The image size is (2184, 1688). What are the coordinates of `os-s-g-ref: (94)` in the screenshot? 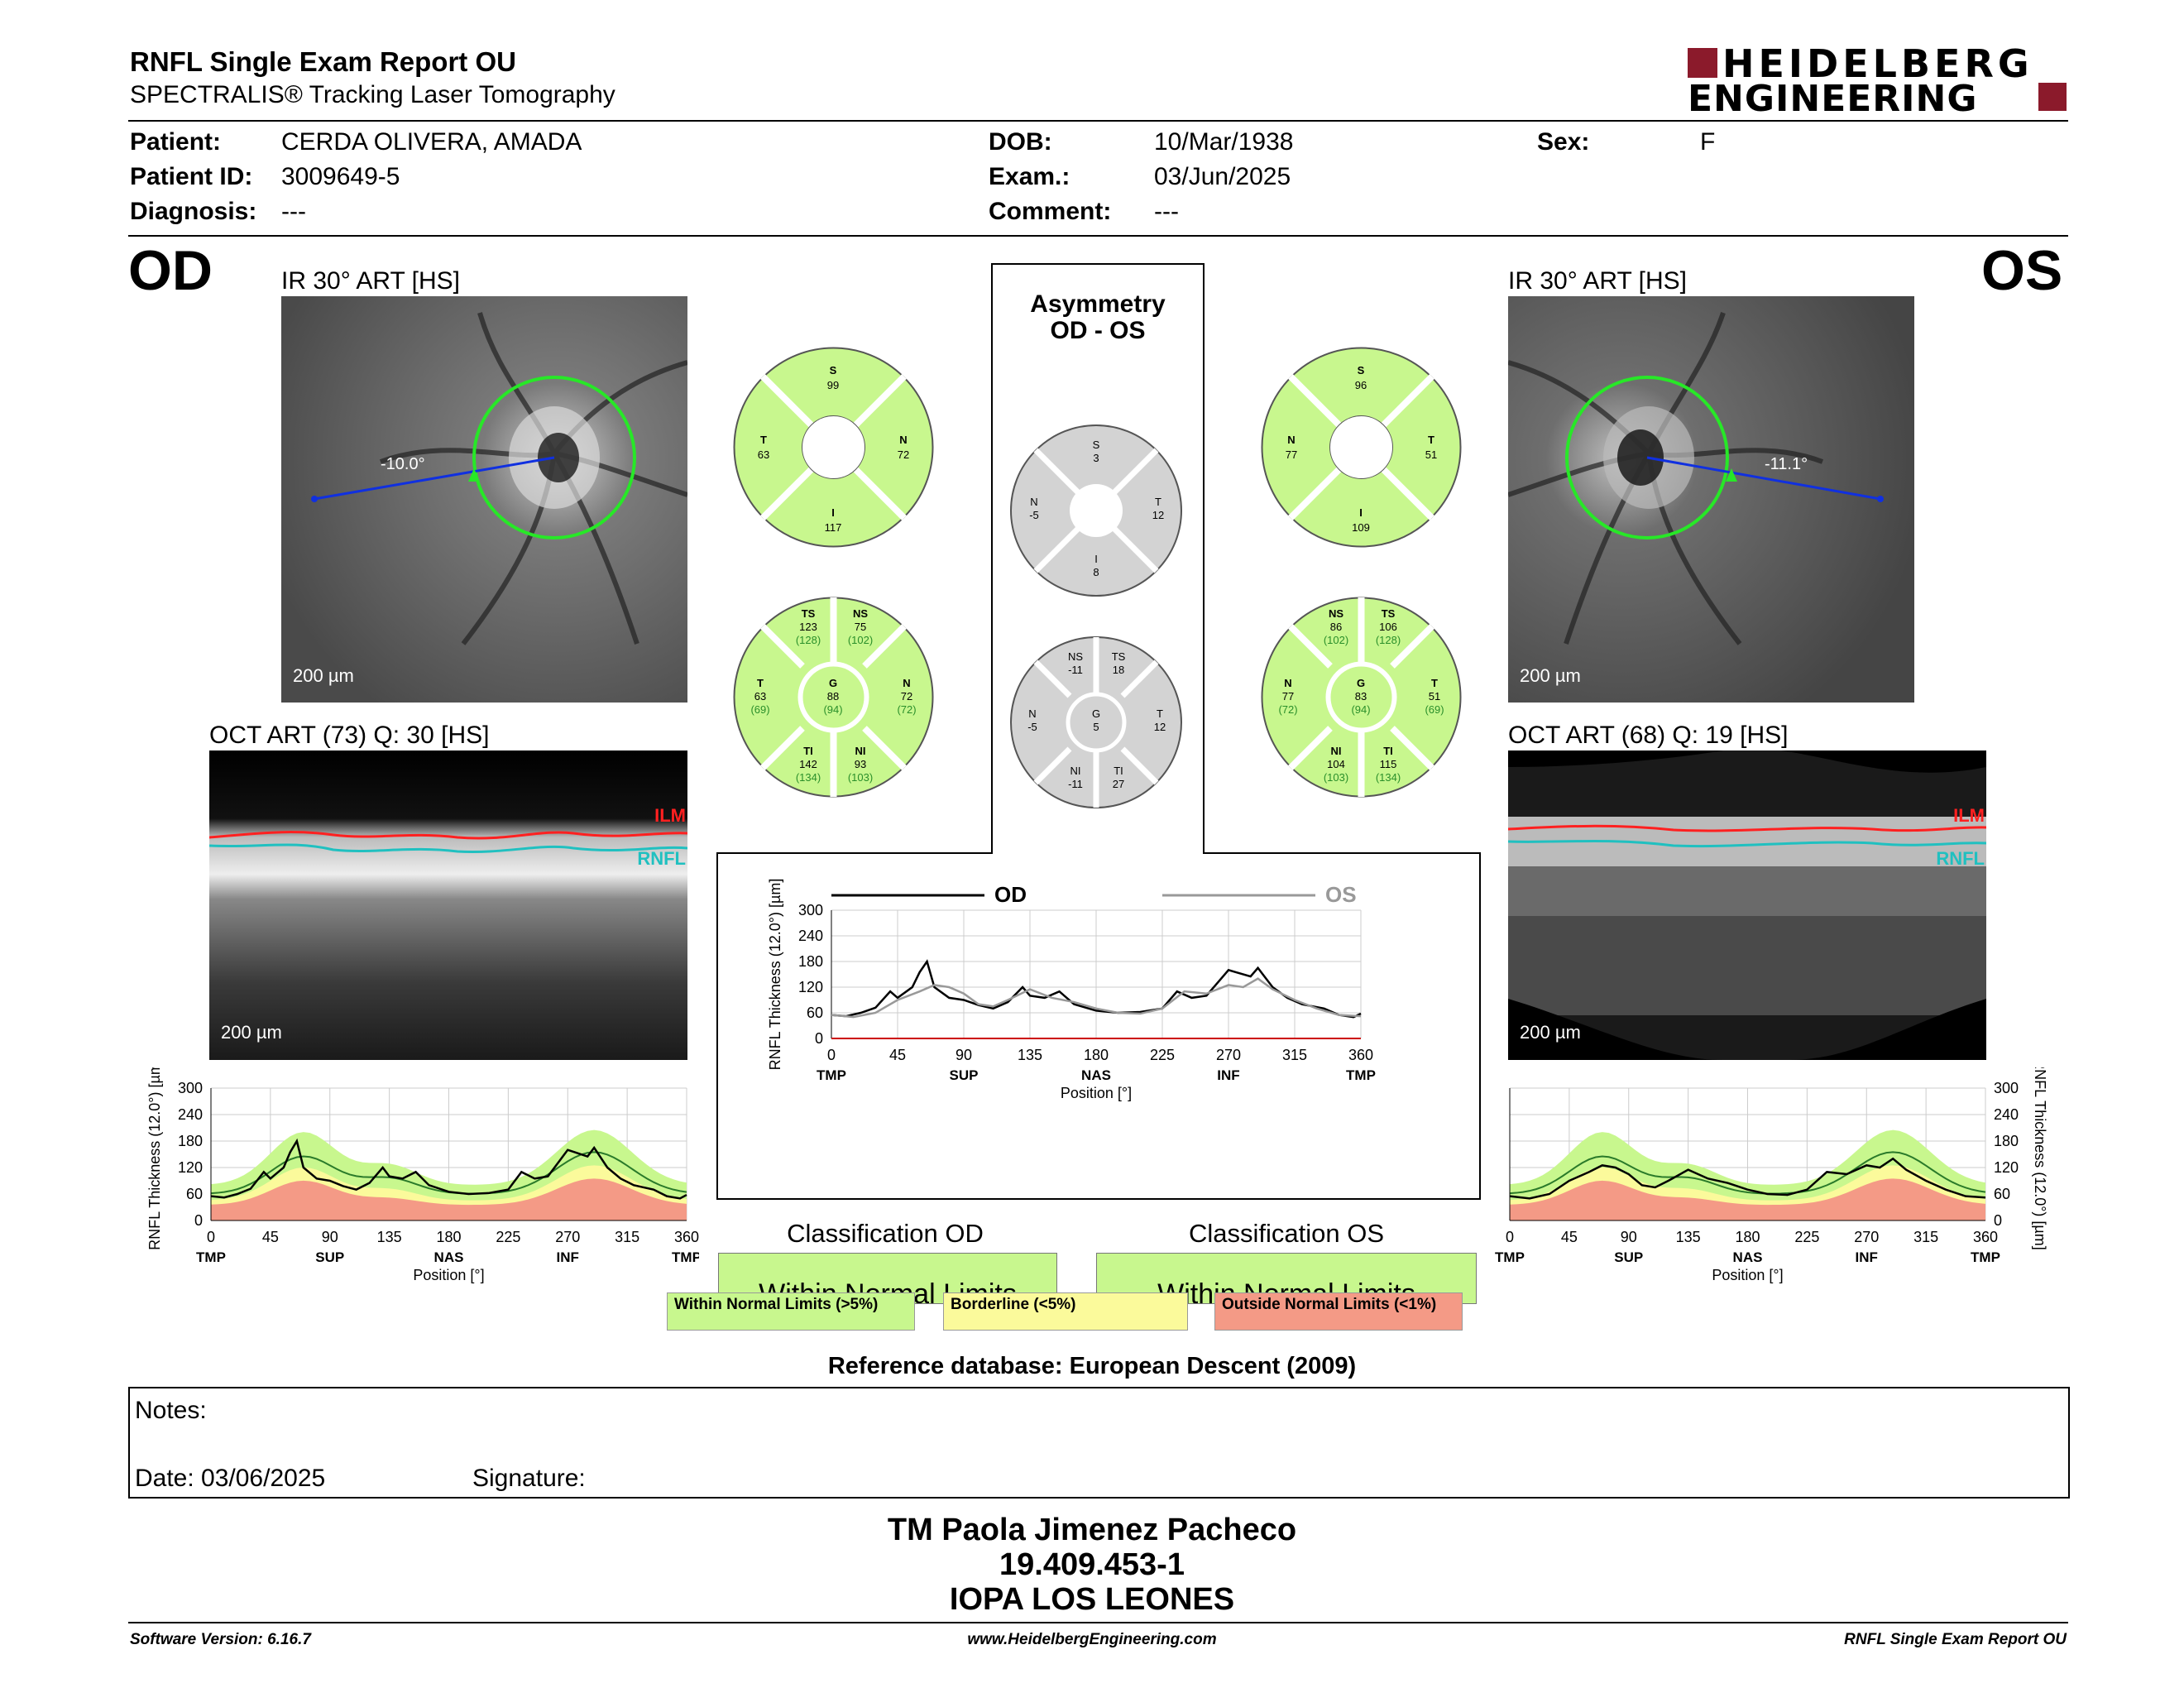 It's located at (1360, 709).